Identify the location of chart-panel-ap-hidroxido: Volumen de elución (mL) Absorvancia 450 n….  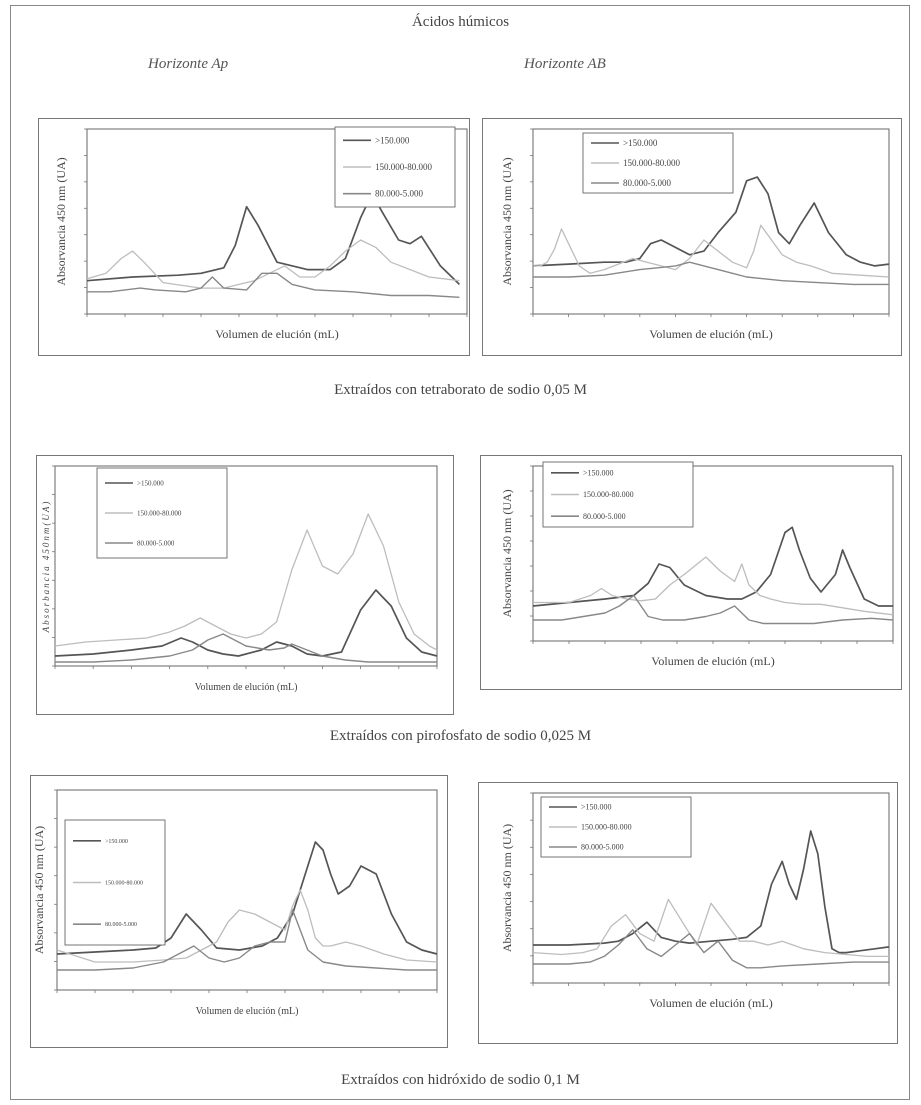
(239, 911).